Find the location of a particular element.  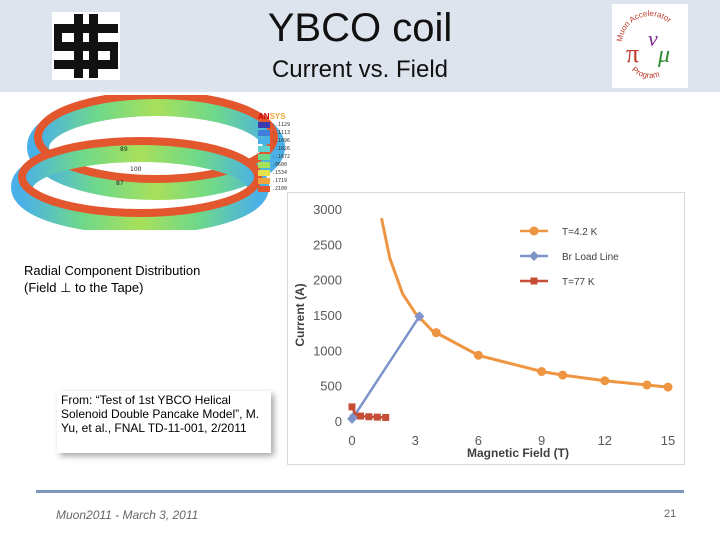

fermilab-logo is located at coordinates (86, 46).